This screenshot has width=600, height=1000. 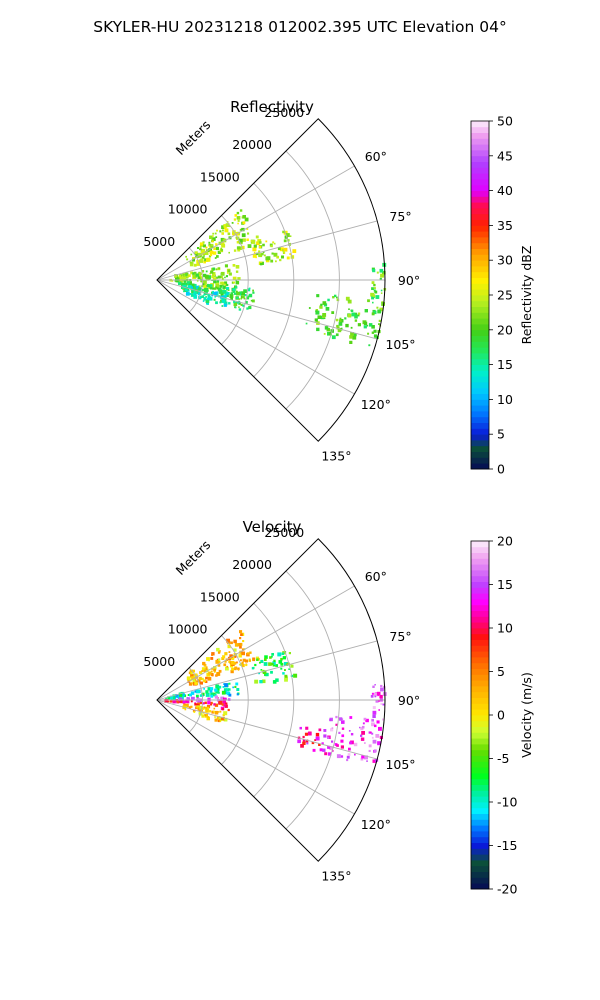 What do you see at coordinates (493, 715) in the screenshot?
I see `velocity-colorbar: -20 -15 -10 -5 0 5 10 15 20` at bounding box center [493, 715].